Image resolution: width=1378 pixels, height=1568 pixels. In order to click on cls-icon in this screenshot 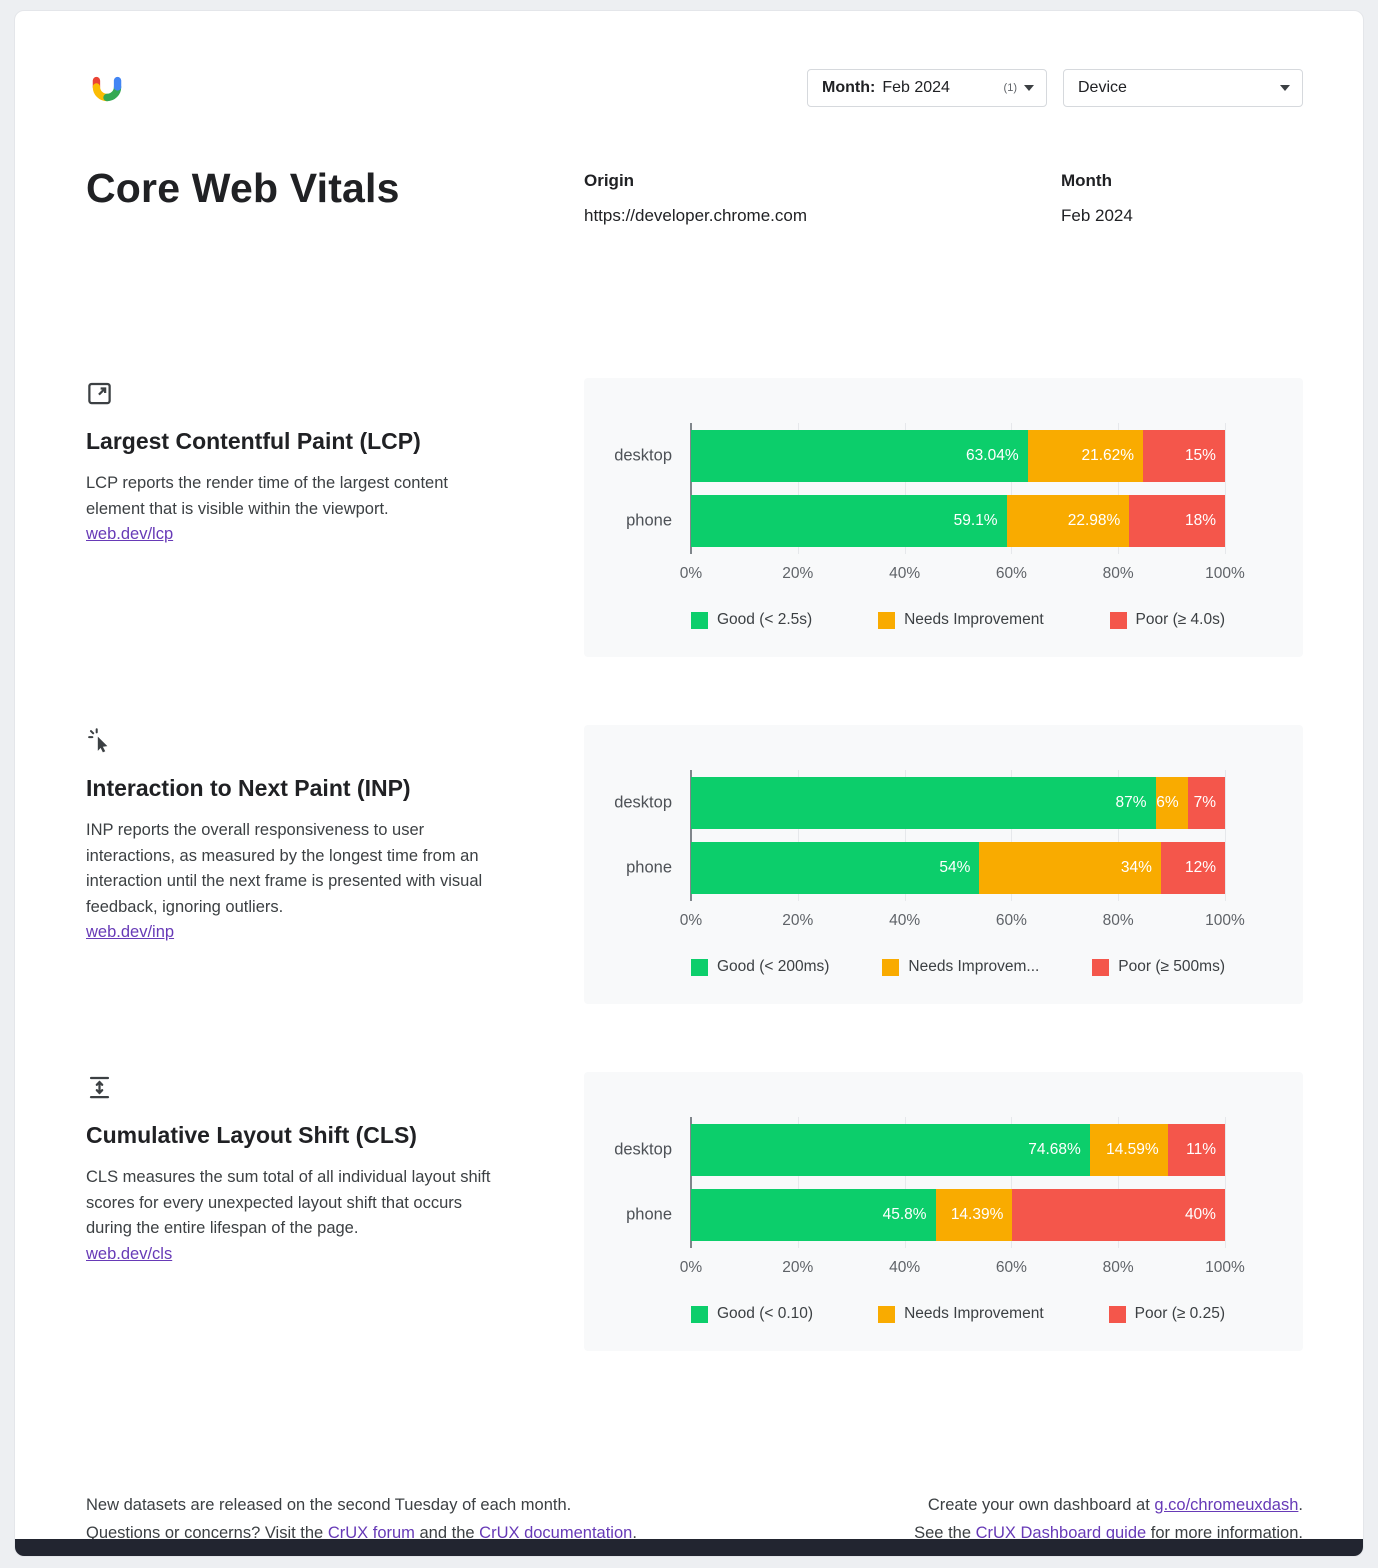, I will do `click(292, 1088)`.